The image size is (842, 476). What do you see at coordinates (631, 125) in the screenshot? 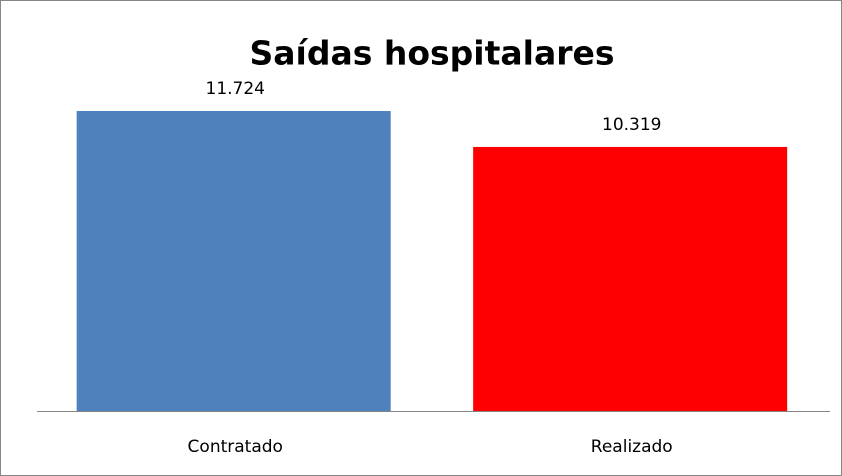
I see `value-label: 10.319` at bounding box center [631, 125].